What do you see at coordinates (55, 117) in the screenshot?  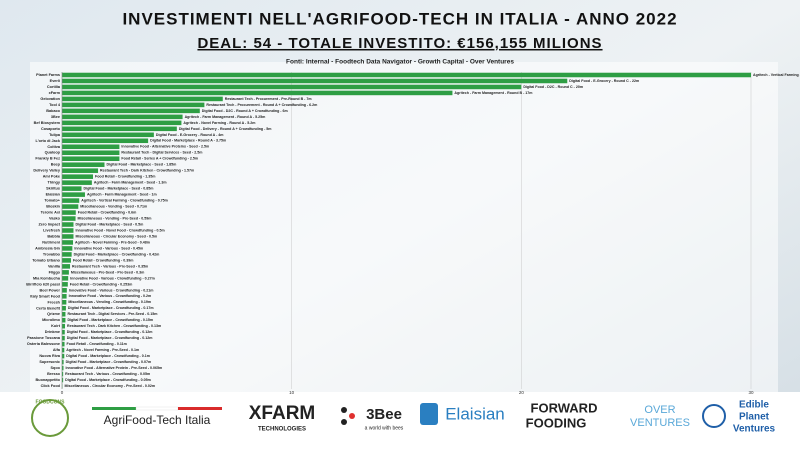 I see `y-tick-label: 3Bee` at bounding box center [55, 117].